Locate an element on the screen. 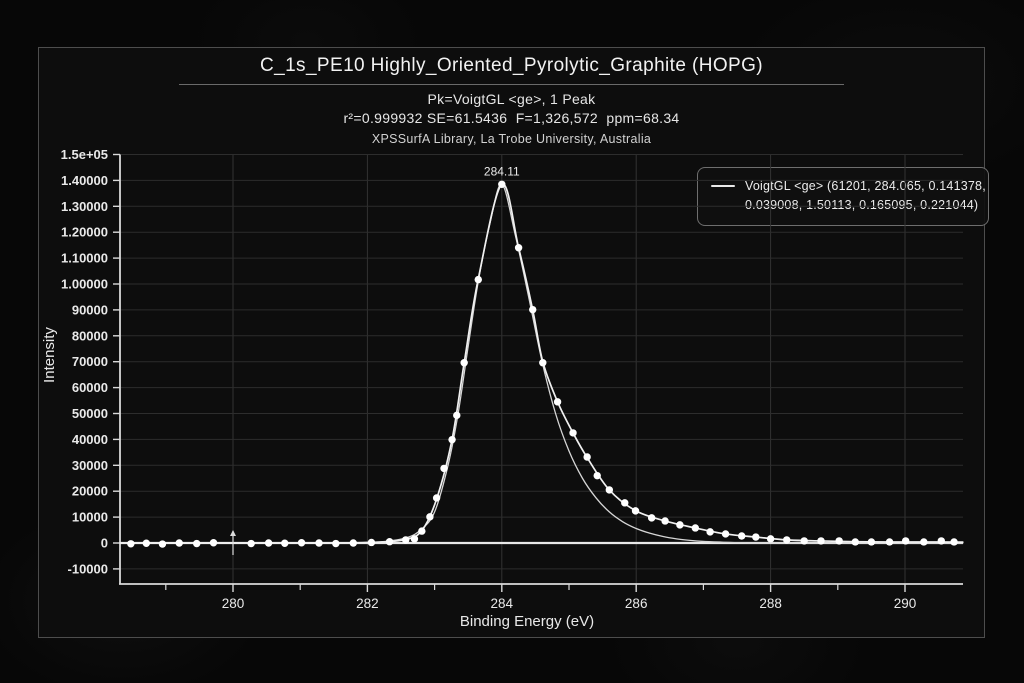  y-tick-label: 40000 is located at coordinates (90, 439).